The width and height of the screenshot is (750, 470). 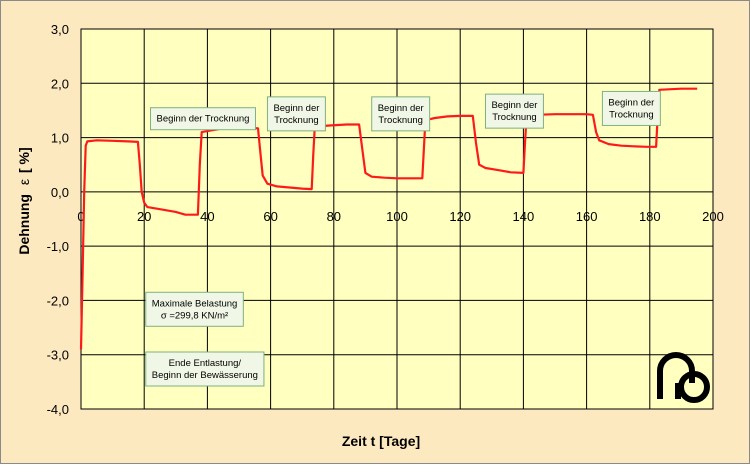 I want to click on y-tick-label: 2,0, so click(x=60, y=83).